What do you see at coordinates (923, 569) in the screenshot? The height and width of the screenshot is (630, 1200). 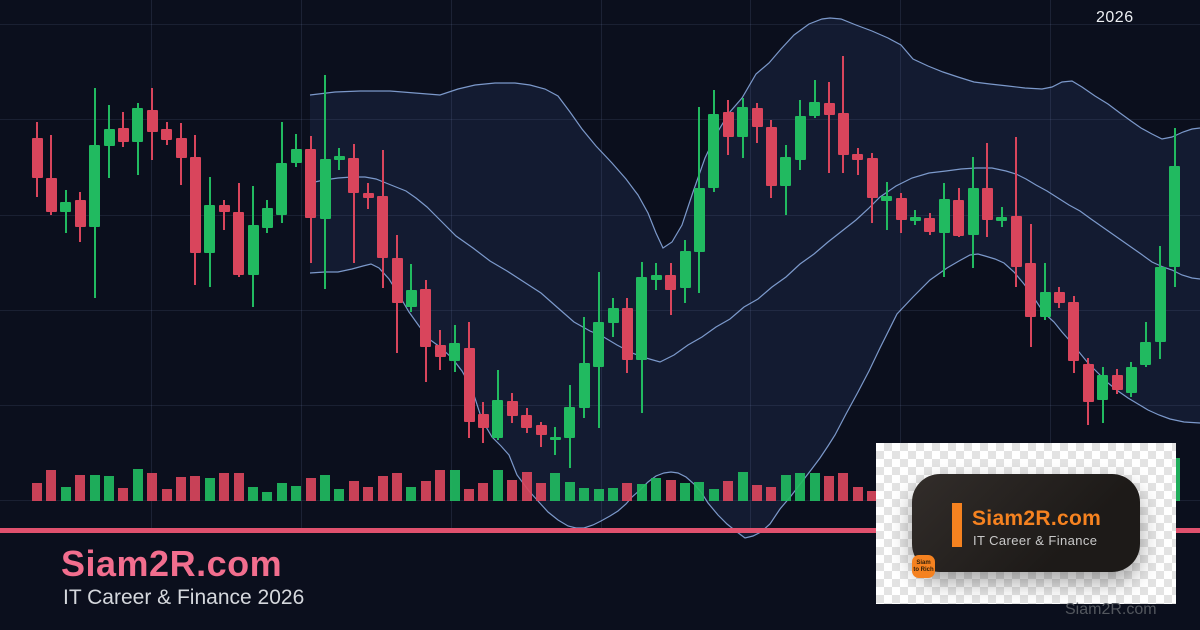 I see `badge-line2: to Rich` at bounding box center [923, 569].